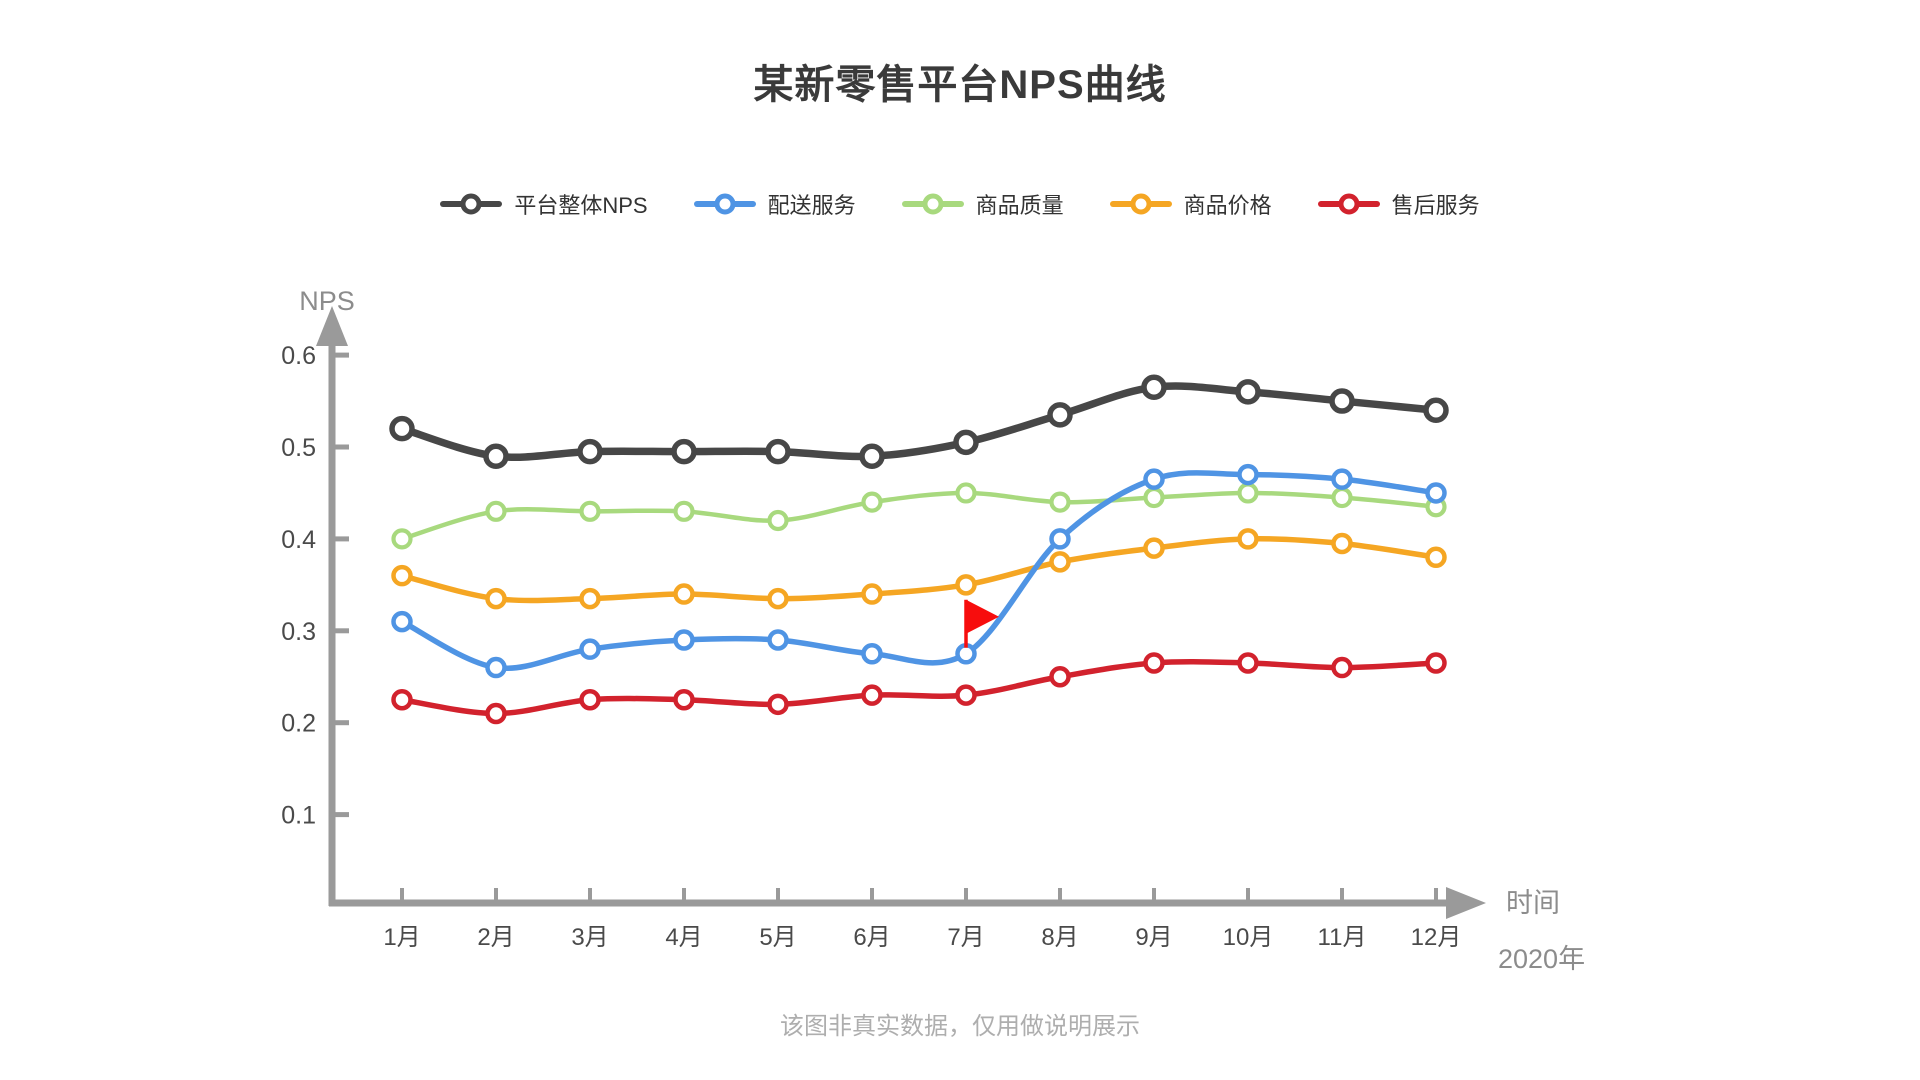 The image size is (1920, 1080). I want to click on x-tick-label: 7月, so click(965, 937).